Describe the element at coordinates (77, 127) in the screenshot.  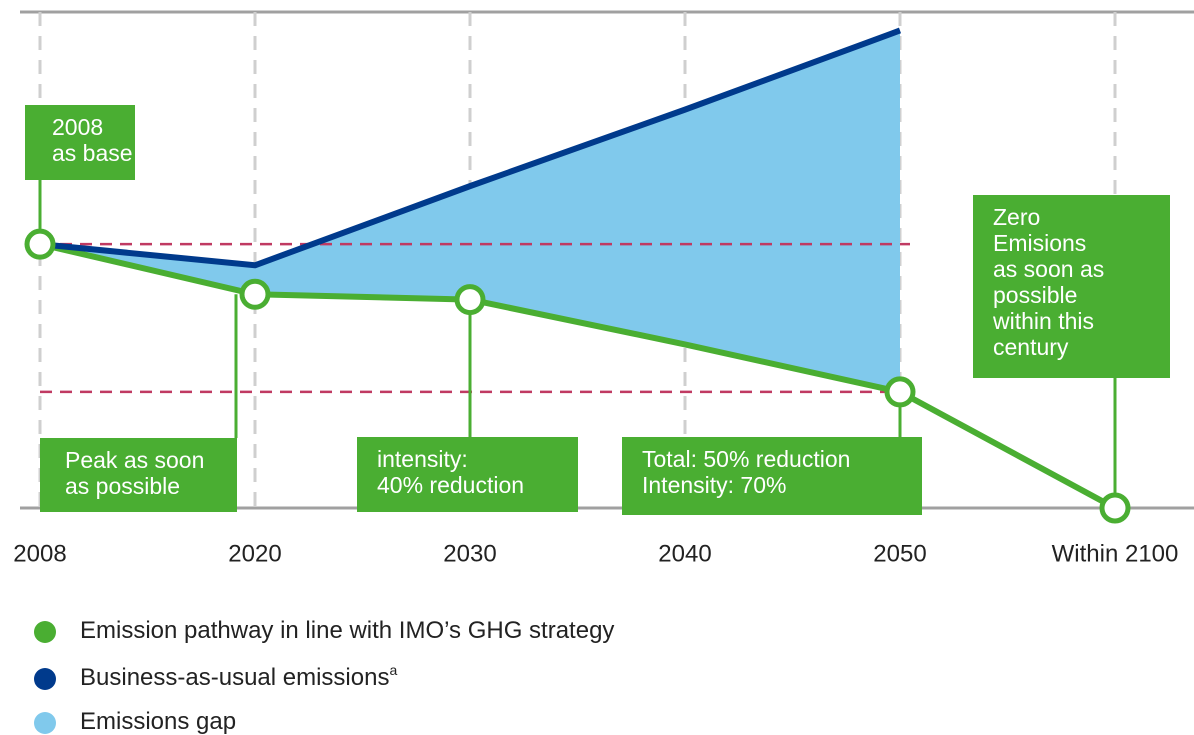
I see `annotation-text: 2008` at that location.